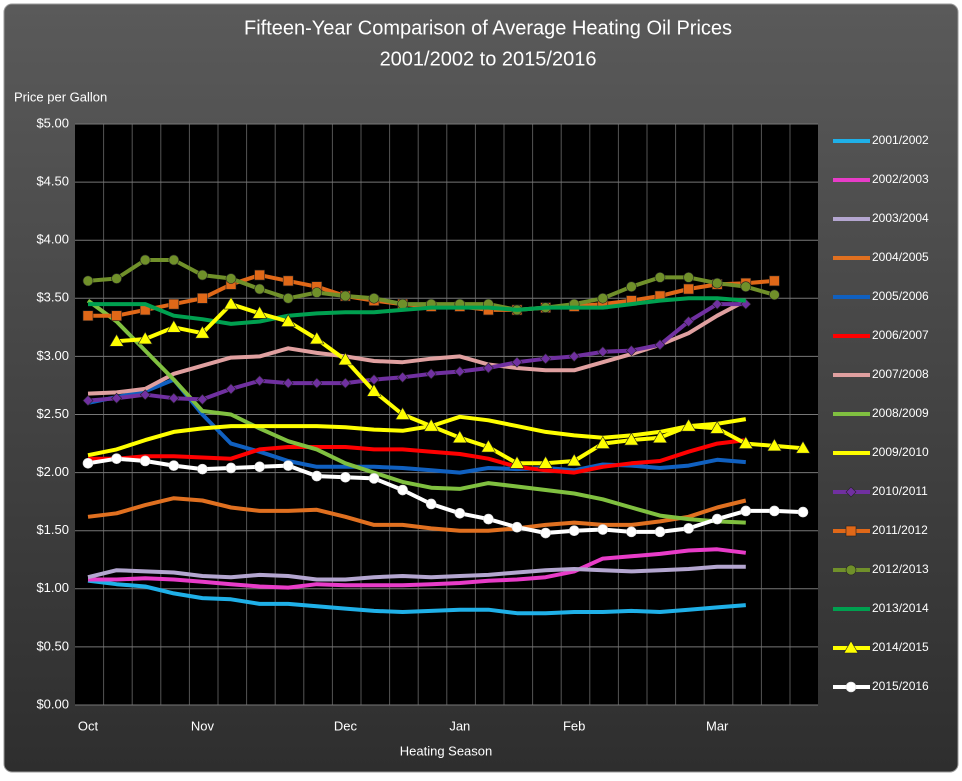 Image resolution: width=962 pixels, height=781 pixels. Describe the element at coordinates (900, 530) in the screenshot. I see `legend-label: 2011/2012` at that location.